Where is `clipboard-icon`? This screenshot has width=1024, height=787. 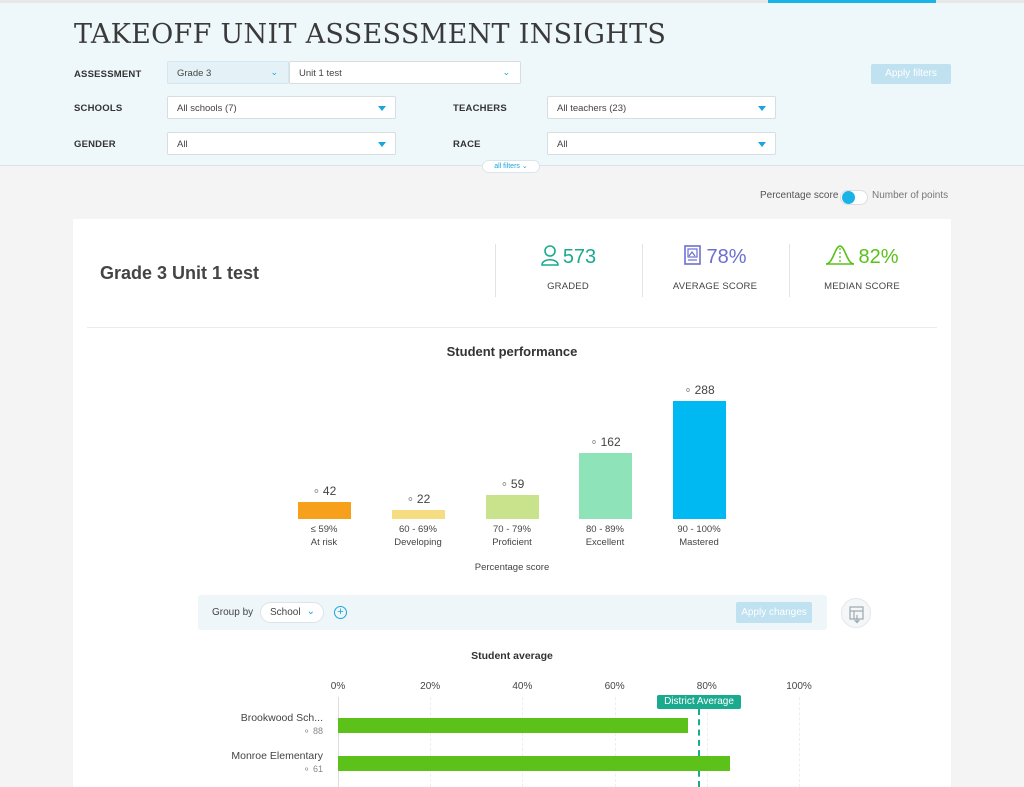 clipboard-icon is located at coordinates (693, 258).